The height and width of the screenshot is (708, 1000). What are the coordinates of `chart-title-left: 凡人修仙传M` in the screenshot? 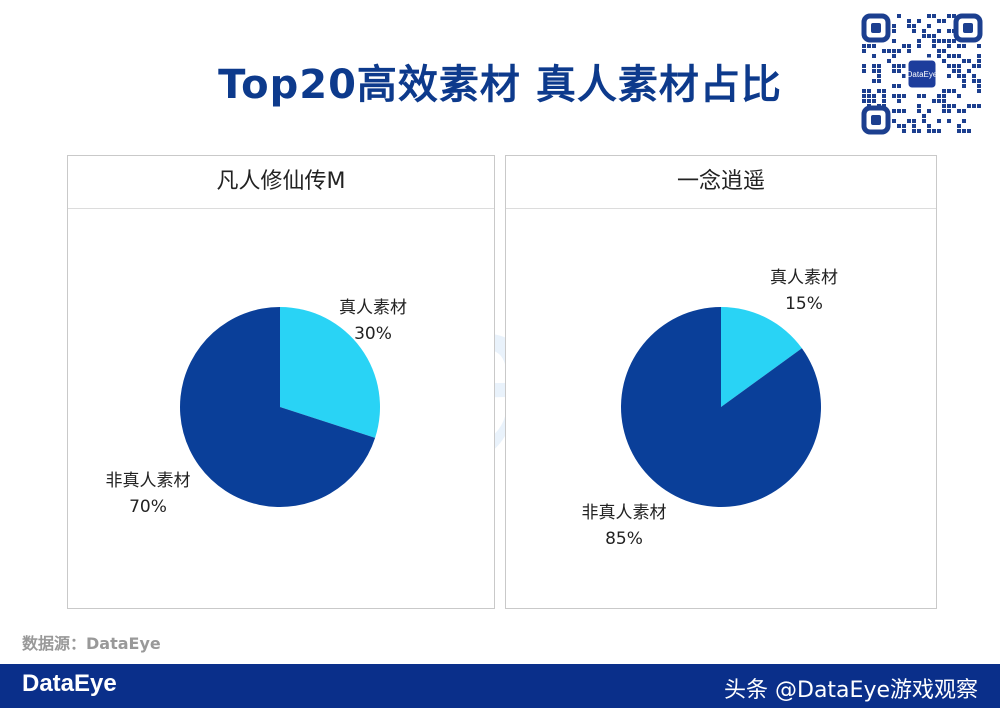 It's located at (281, 182).